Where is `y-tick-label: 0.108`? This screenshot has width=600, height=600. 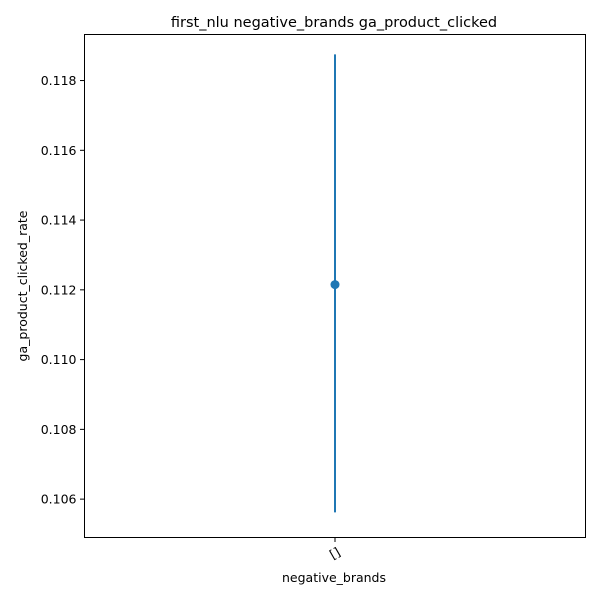
y-tick-label: 0.108 is located at coordinates (59, 429).